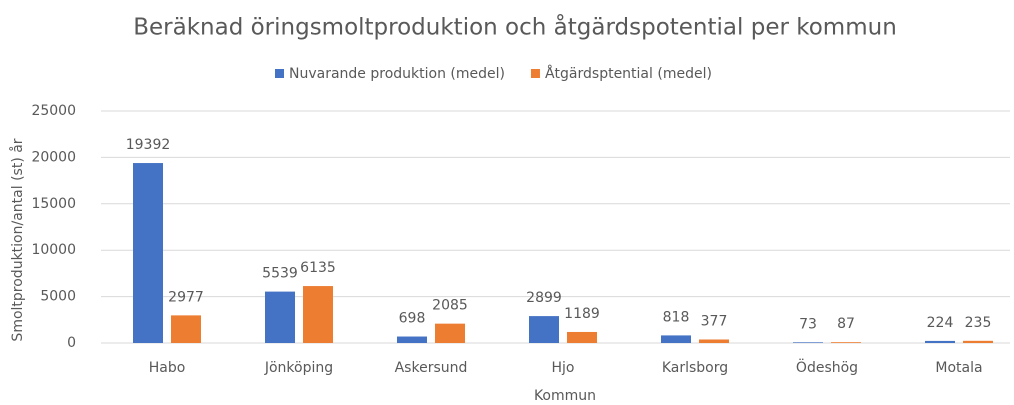 The height and width of the screenshot is (405, 1014). I want to click on data-label: 87, so click(846, 324).